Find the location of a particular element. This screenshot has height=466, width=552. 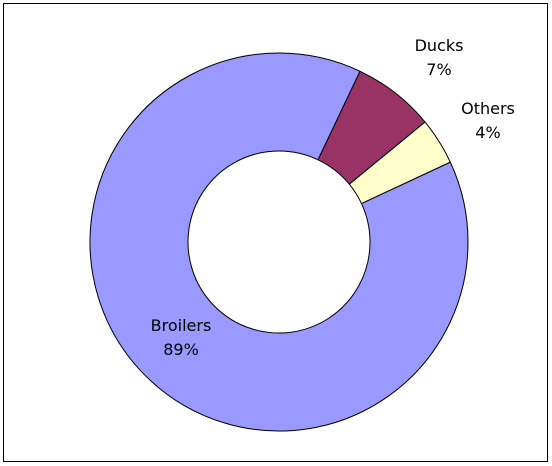

data-label-name: Broilers is located at coordinates (181, 325).